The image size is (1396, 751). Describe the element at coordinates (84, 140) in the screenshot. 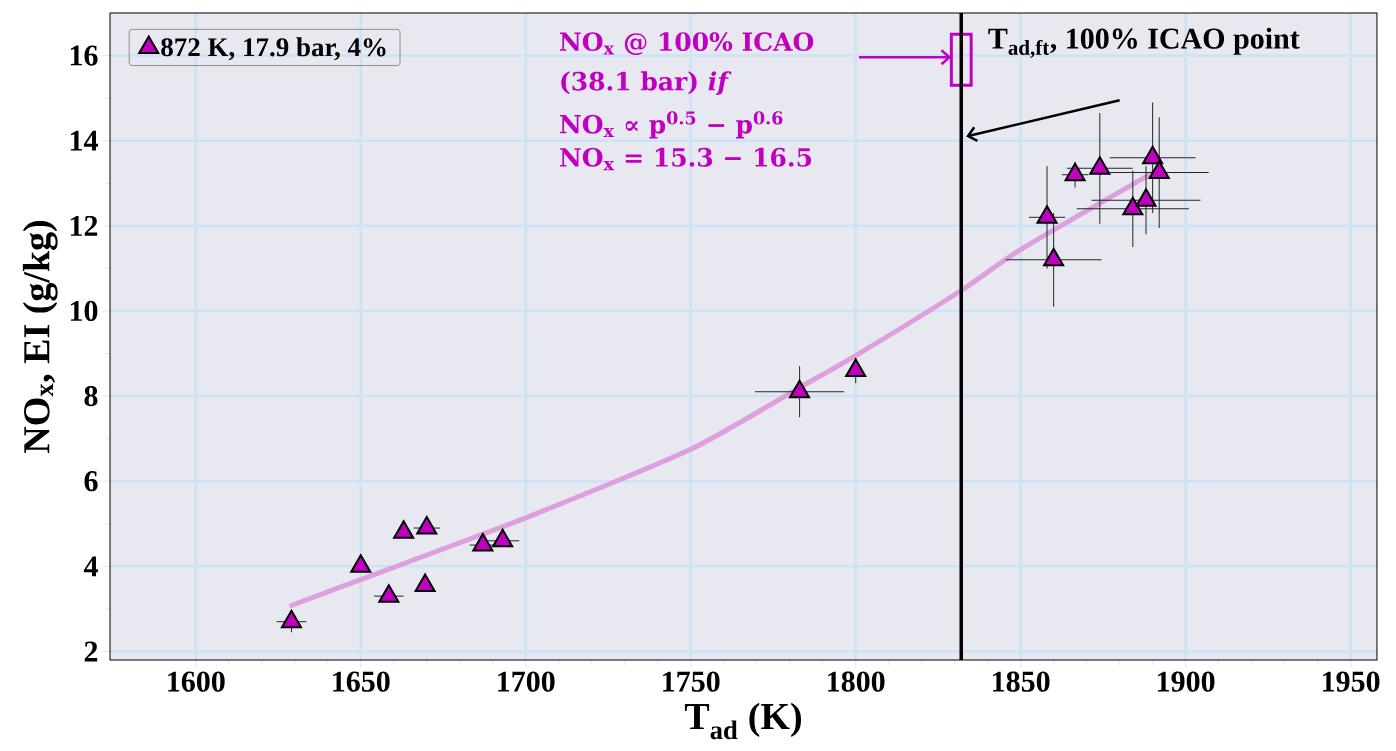

I see `y-tick-label: 14` at that location.